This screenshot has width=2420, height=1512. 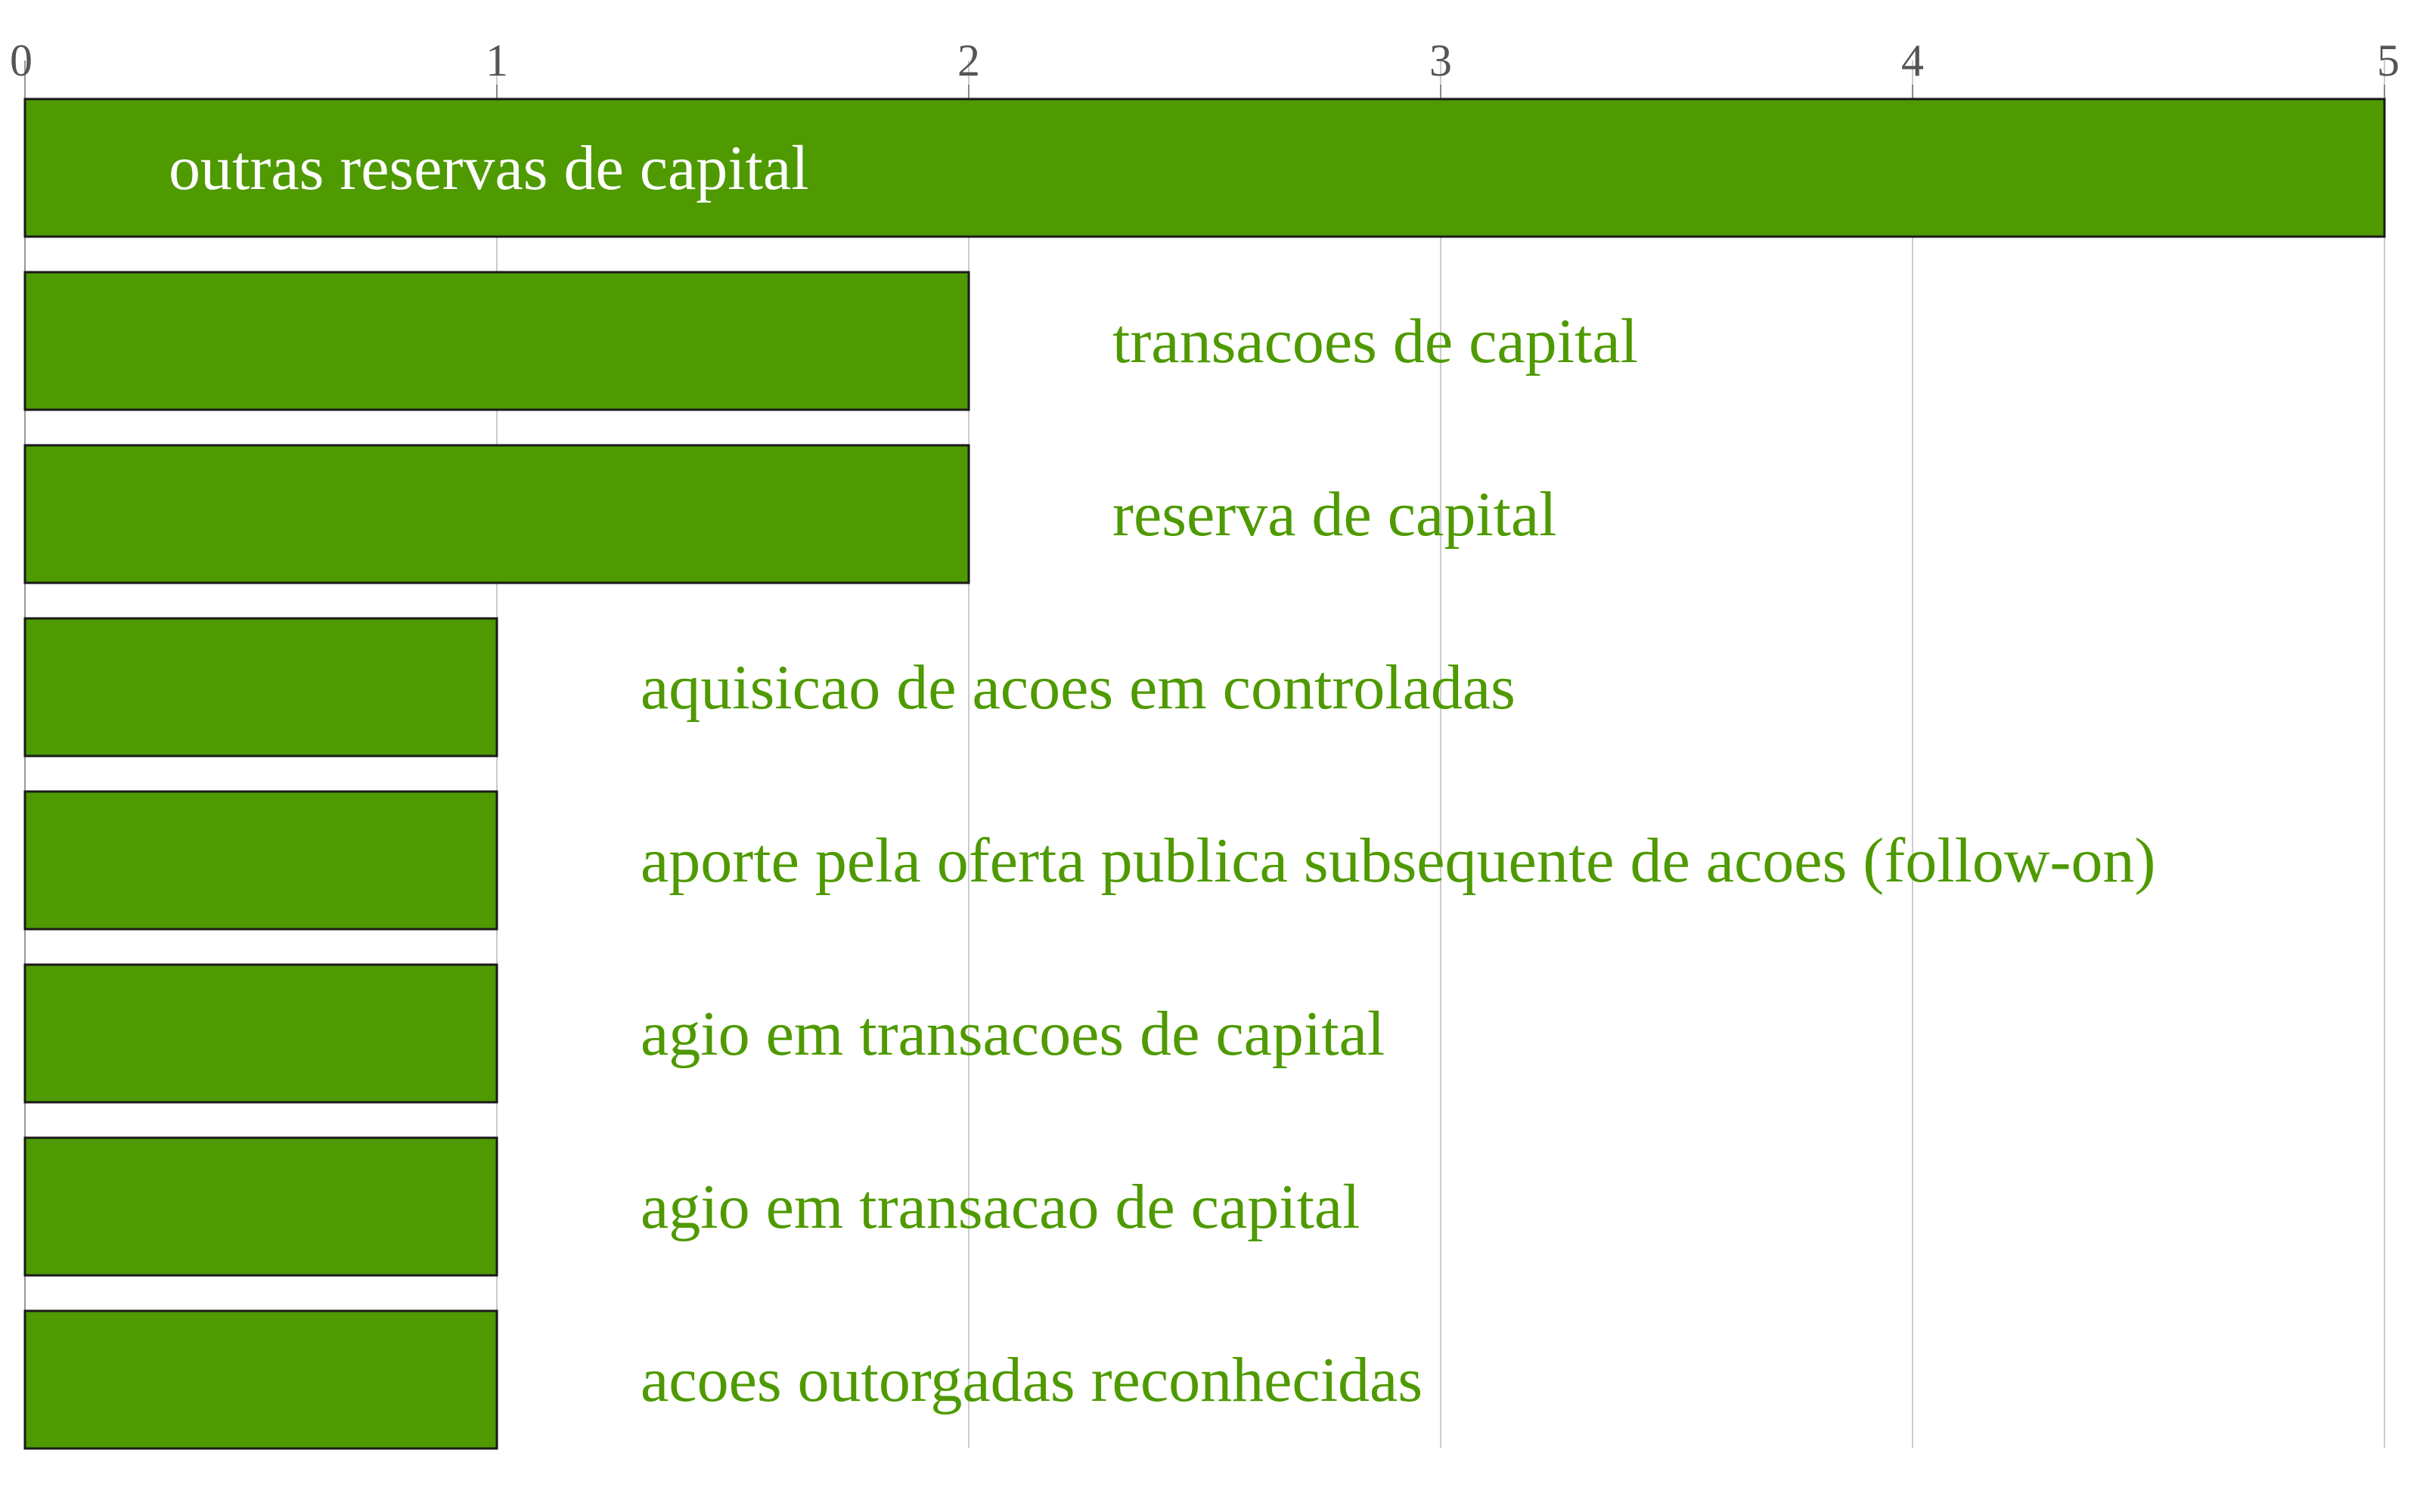 I want to click on bar-label: acoes outorgadas reconhecidas, so click(x=1032, y=1380).